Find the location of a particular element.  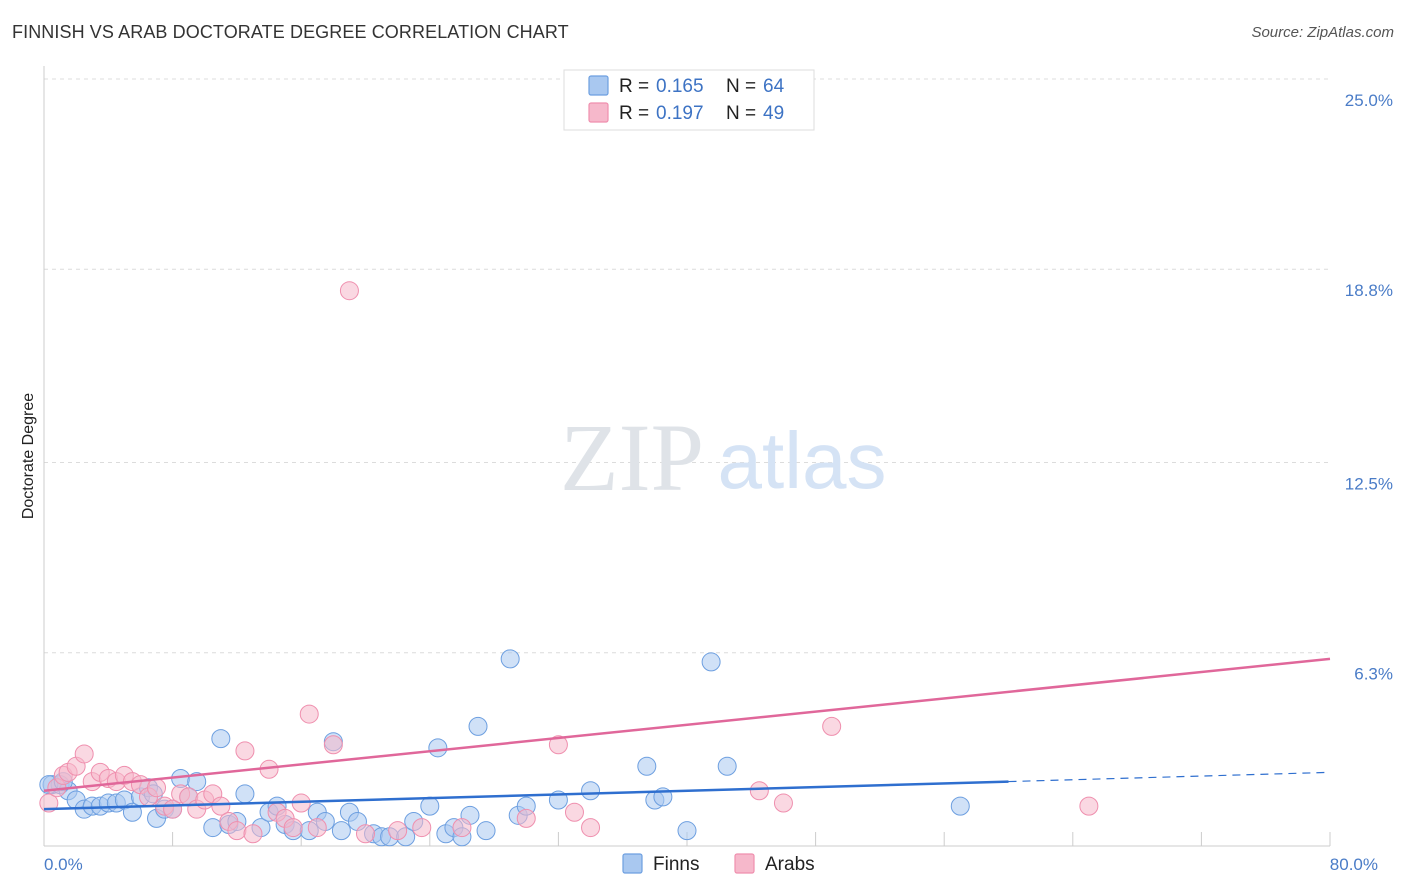

trend-line-finns-extension is located at coordinates (1169, 777).